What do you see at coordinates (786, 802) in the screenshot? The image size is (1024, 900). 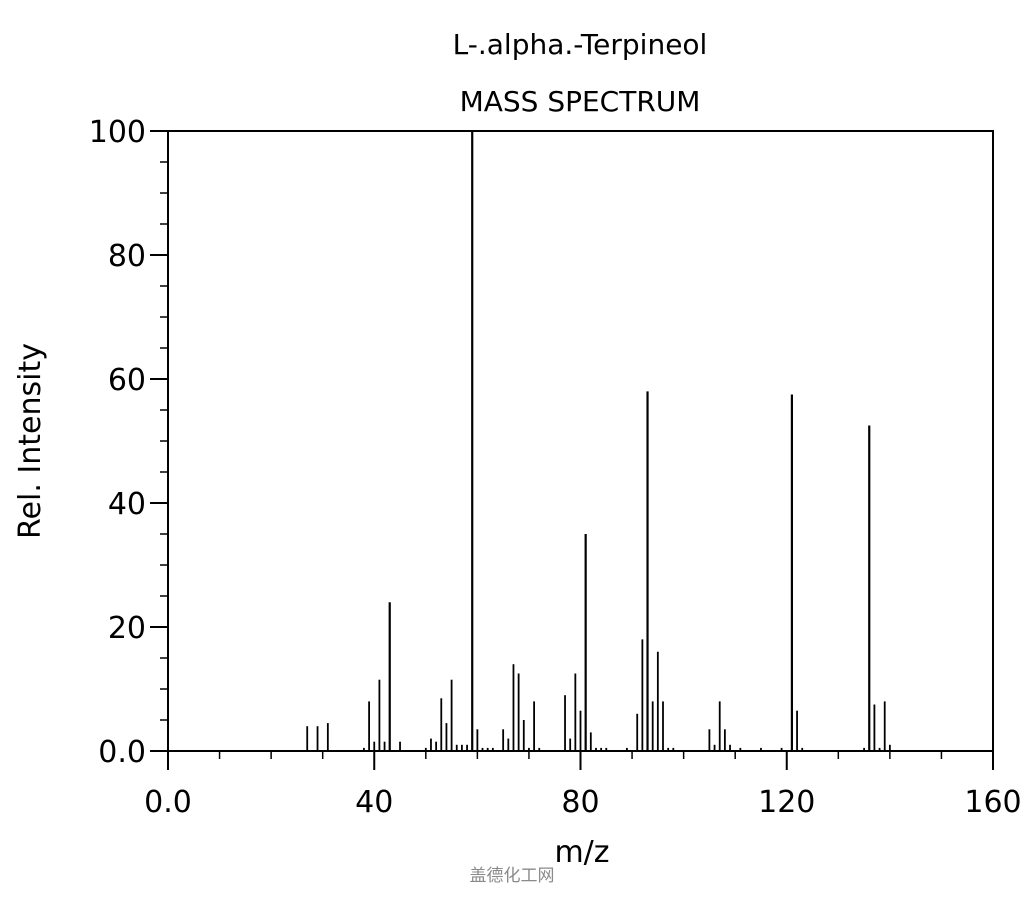 I see `x-tick-label-3: 120` at bounding box center [786, 802].